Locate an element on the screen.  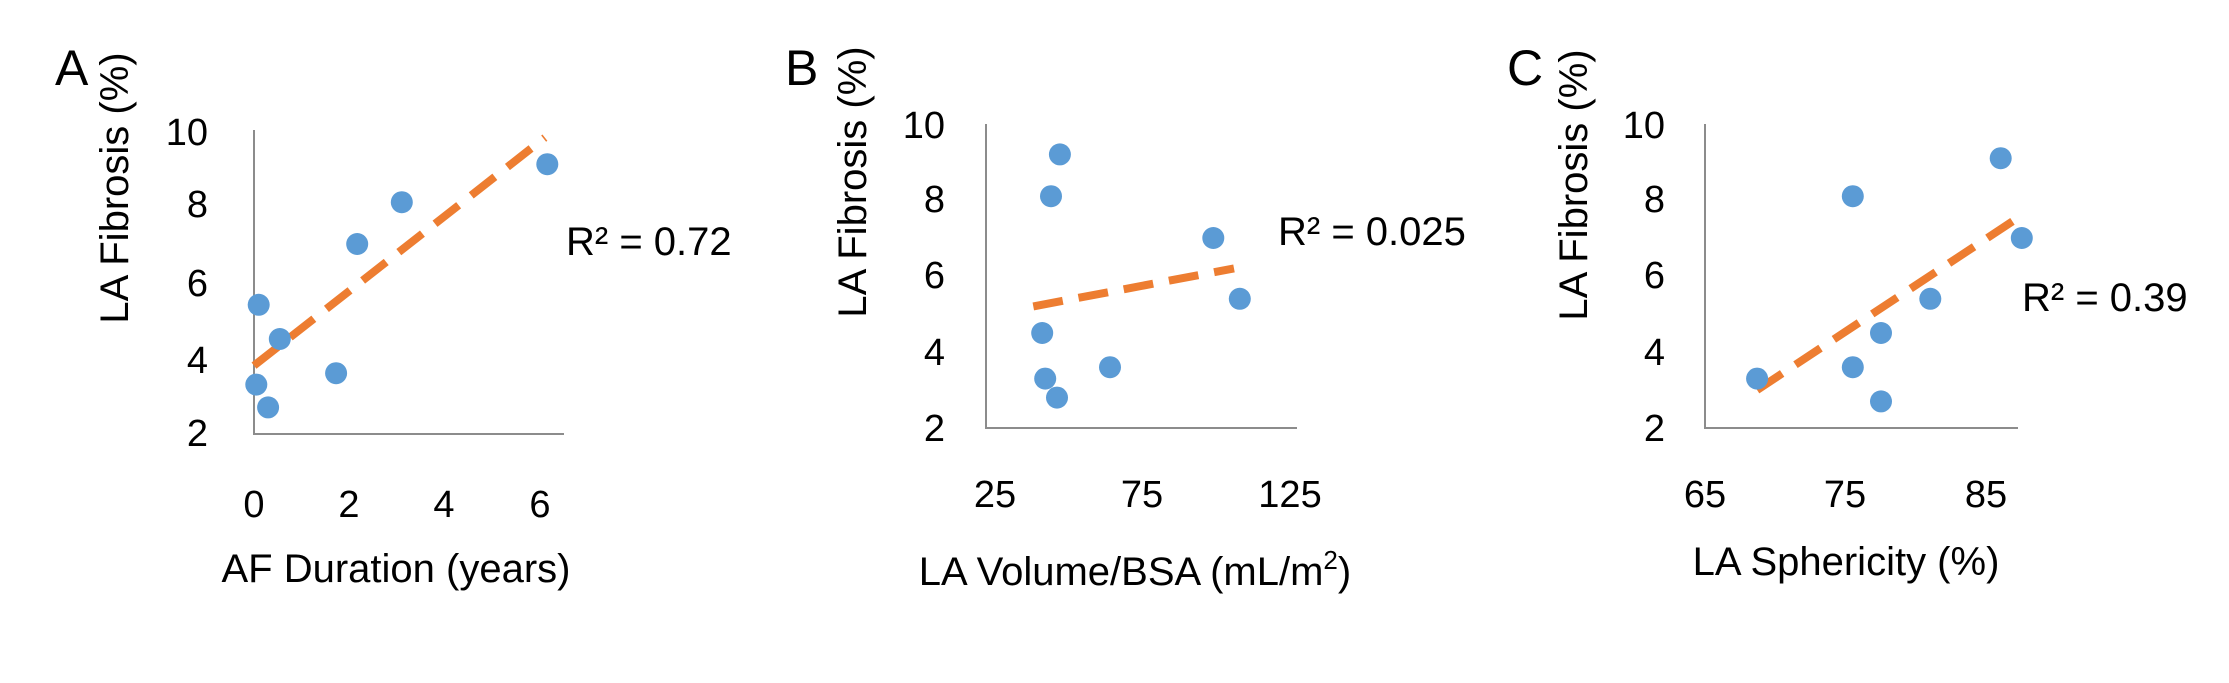
panel-c-plot is located at coordinates (1889, 280).